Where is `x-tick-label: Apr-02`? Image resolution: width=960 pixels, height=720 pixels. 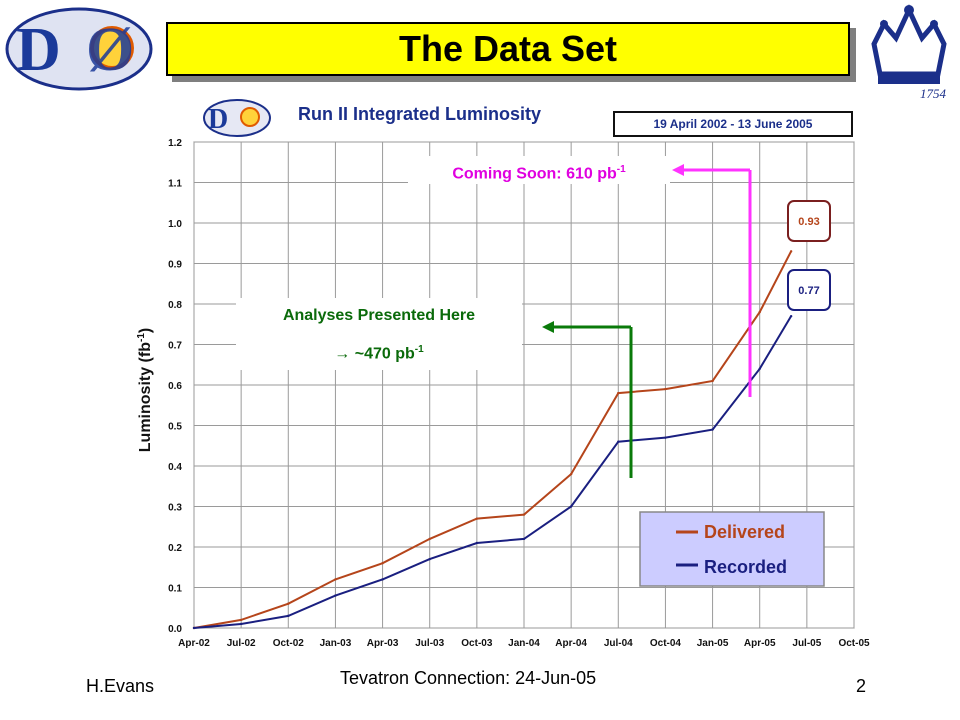
x-tick-label: Apr-02 is located at coordinates (194, 643).